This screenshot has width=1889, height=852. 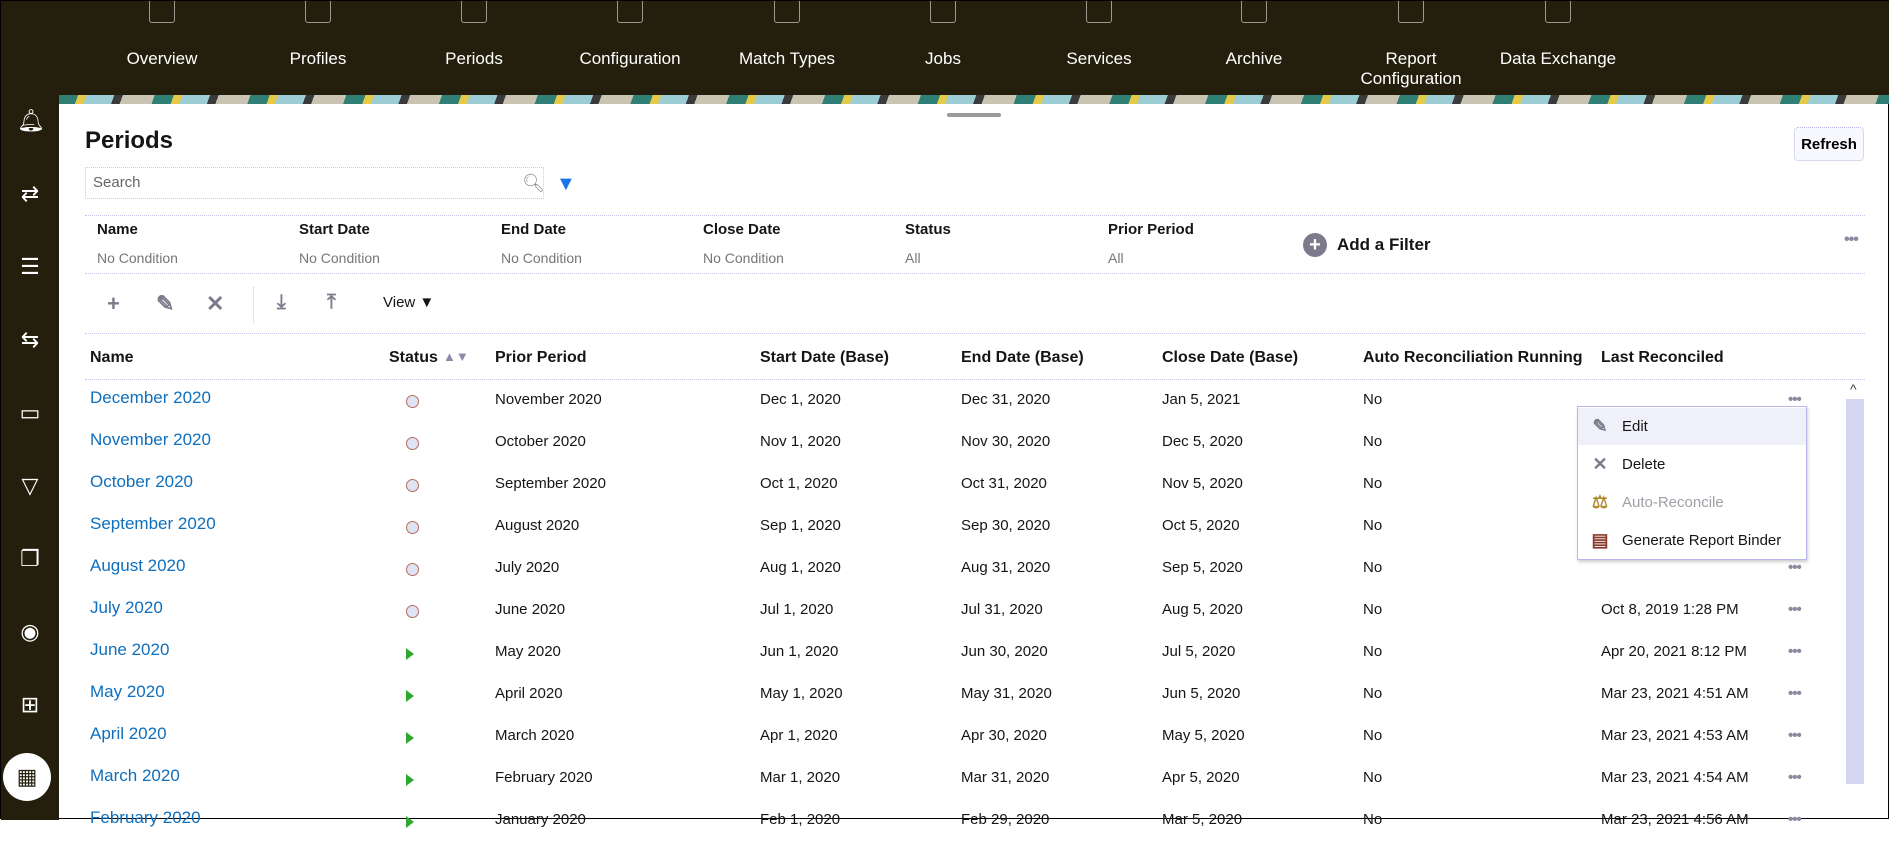 What do you see at coordinates (339, 243) in the screenshot?
I see `filter-start-date: Start Date No Condition` at bounding box center [339, 243].